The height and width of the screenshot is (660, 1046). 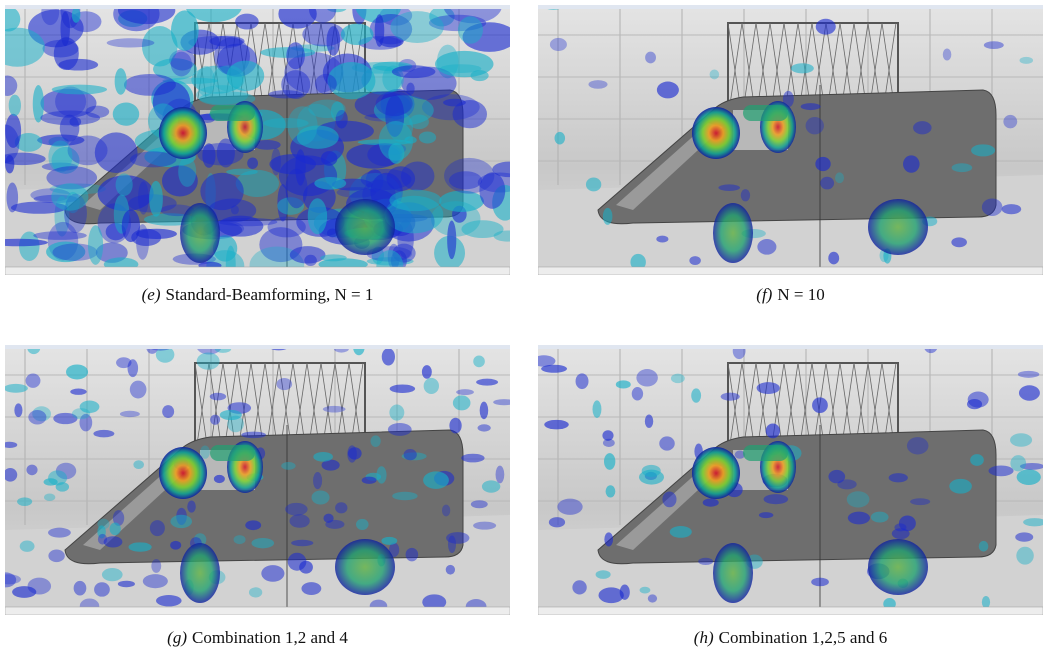 I want to click on caption-text: Combination 1,2,5 and 6, so click(x=803, y=637).